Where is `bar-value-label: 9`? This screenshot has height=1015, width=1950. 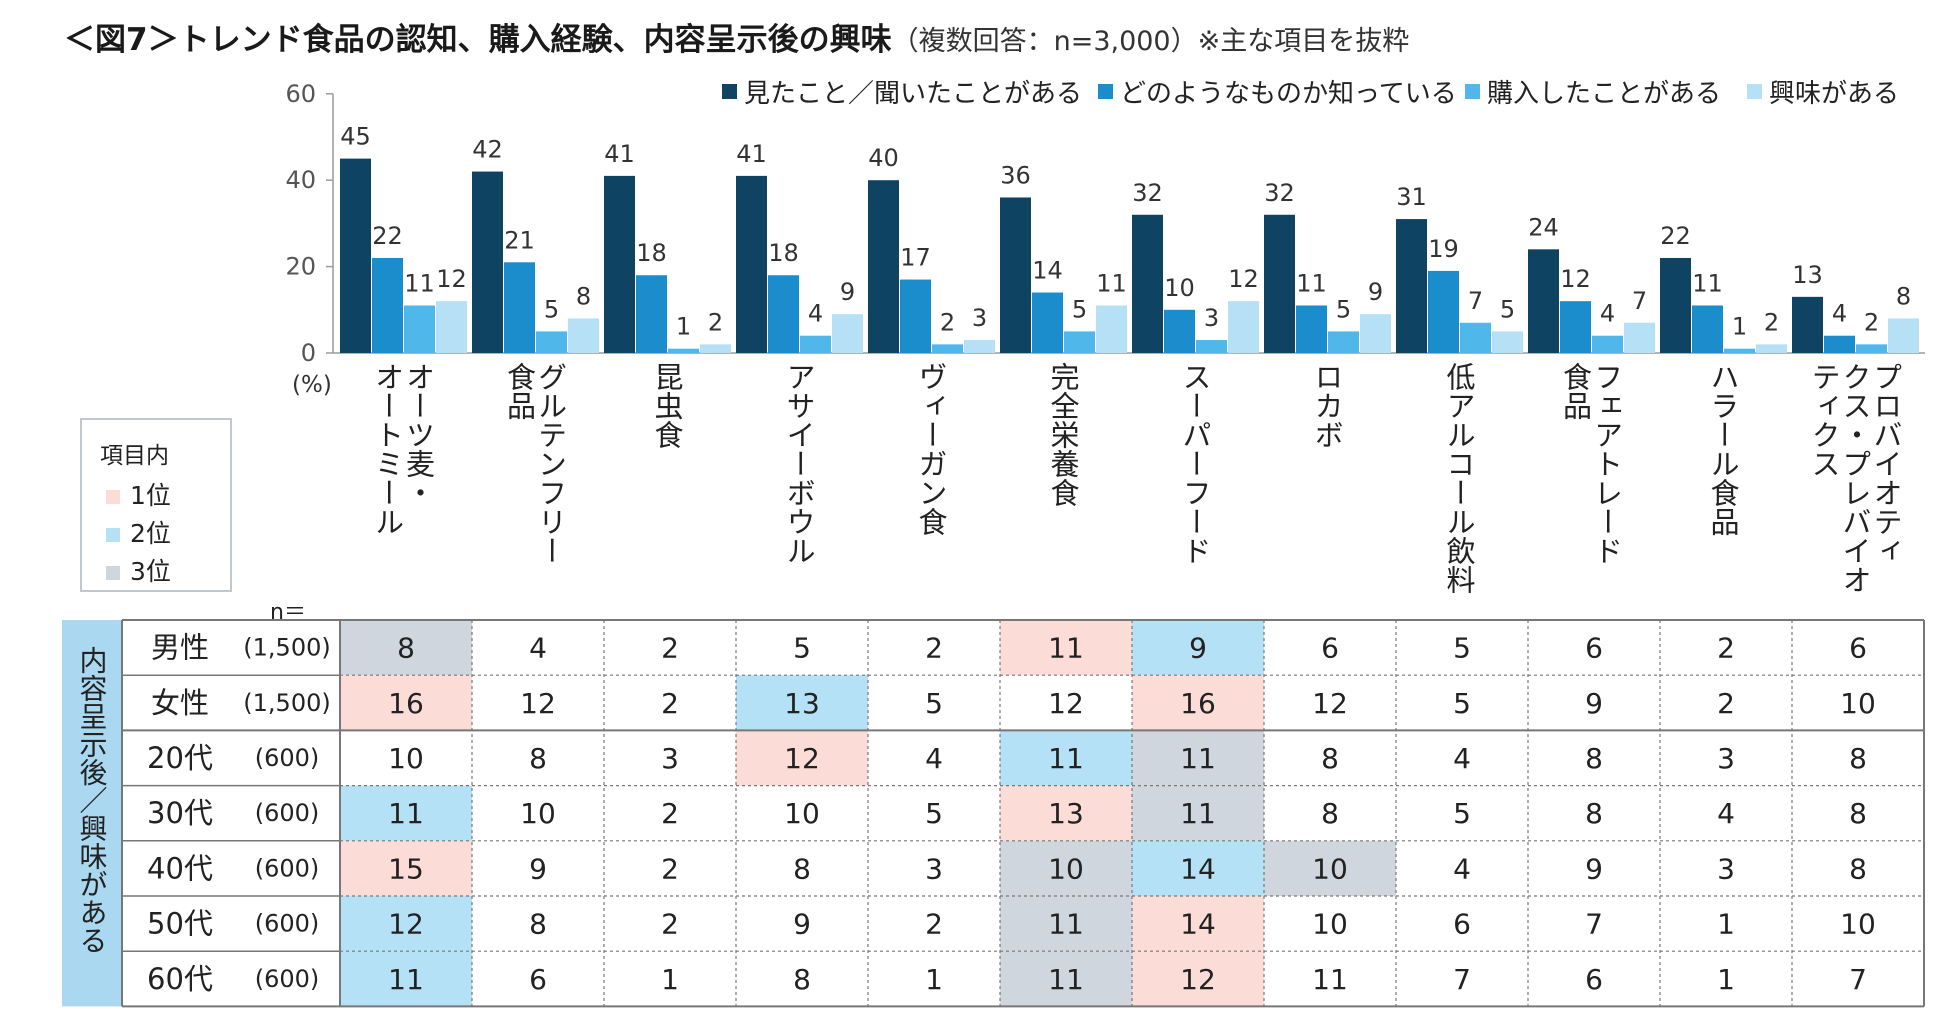
bar-value-label: 9 is located at coordinates (1375, 292).